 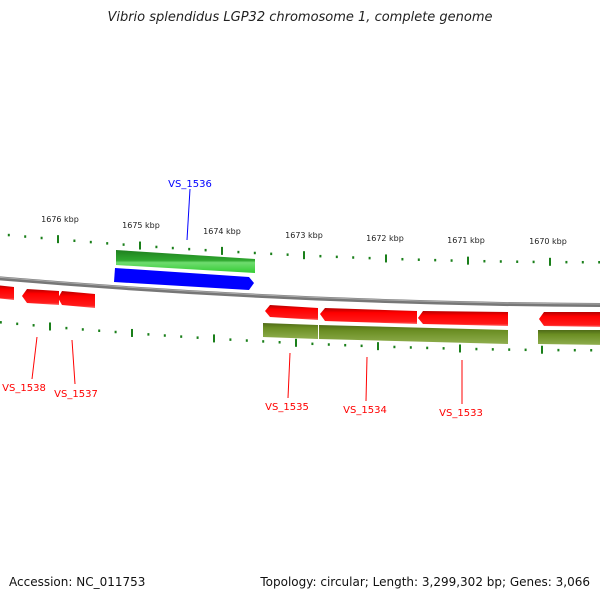 I want to click on gene-label-vs1538: VS_1538, so click(x=24, y=388).